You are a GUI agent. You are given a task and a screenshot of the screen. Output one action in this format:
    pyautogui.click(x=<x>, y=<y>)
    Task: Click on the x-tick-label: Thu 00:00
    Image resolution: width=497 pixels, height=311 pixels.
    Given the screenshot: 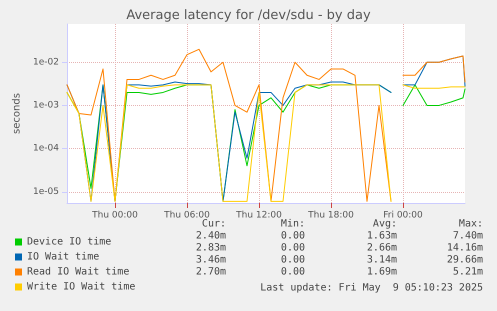 What is the action you would take?
    pyautogui.click(x=114, y=215)
    